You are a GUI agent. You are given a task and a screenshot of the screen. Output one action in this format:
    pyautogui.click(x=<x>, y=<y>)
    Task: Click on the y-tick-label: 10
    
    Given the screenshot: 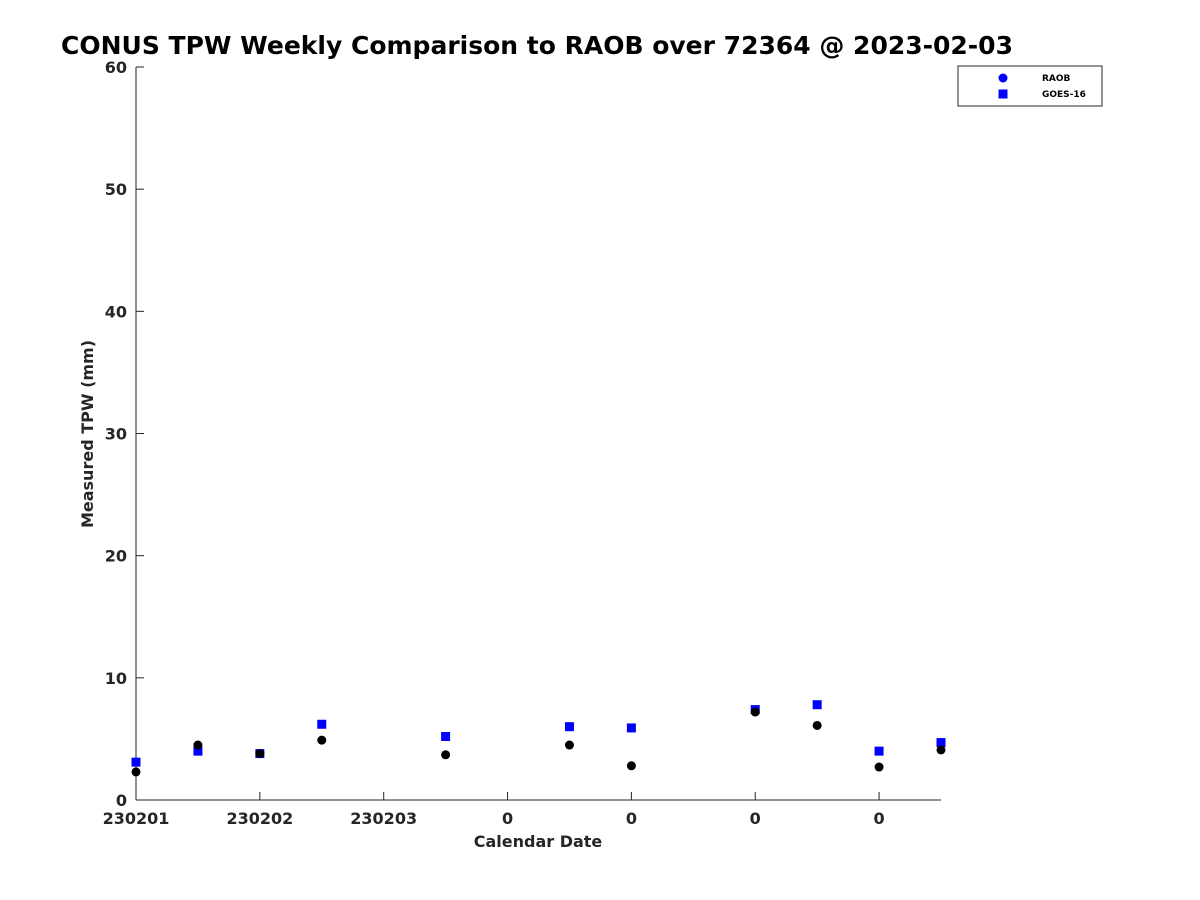 What is the action you would take?
    pyautogui.click(x=116, y=678)
    